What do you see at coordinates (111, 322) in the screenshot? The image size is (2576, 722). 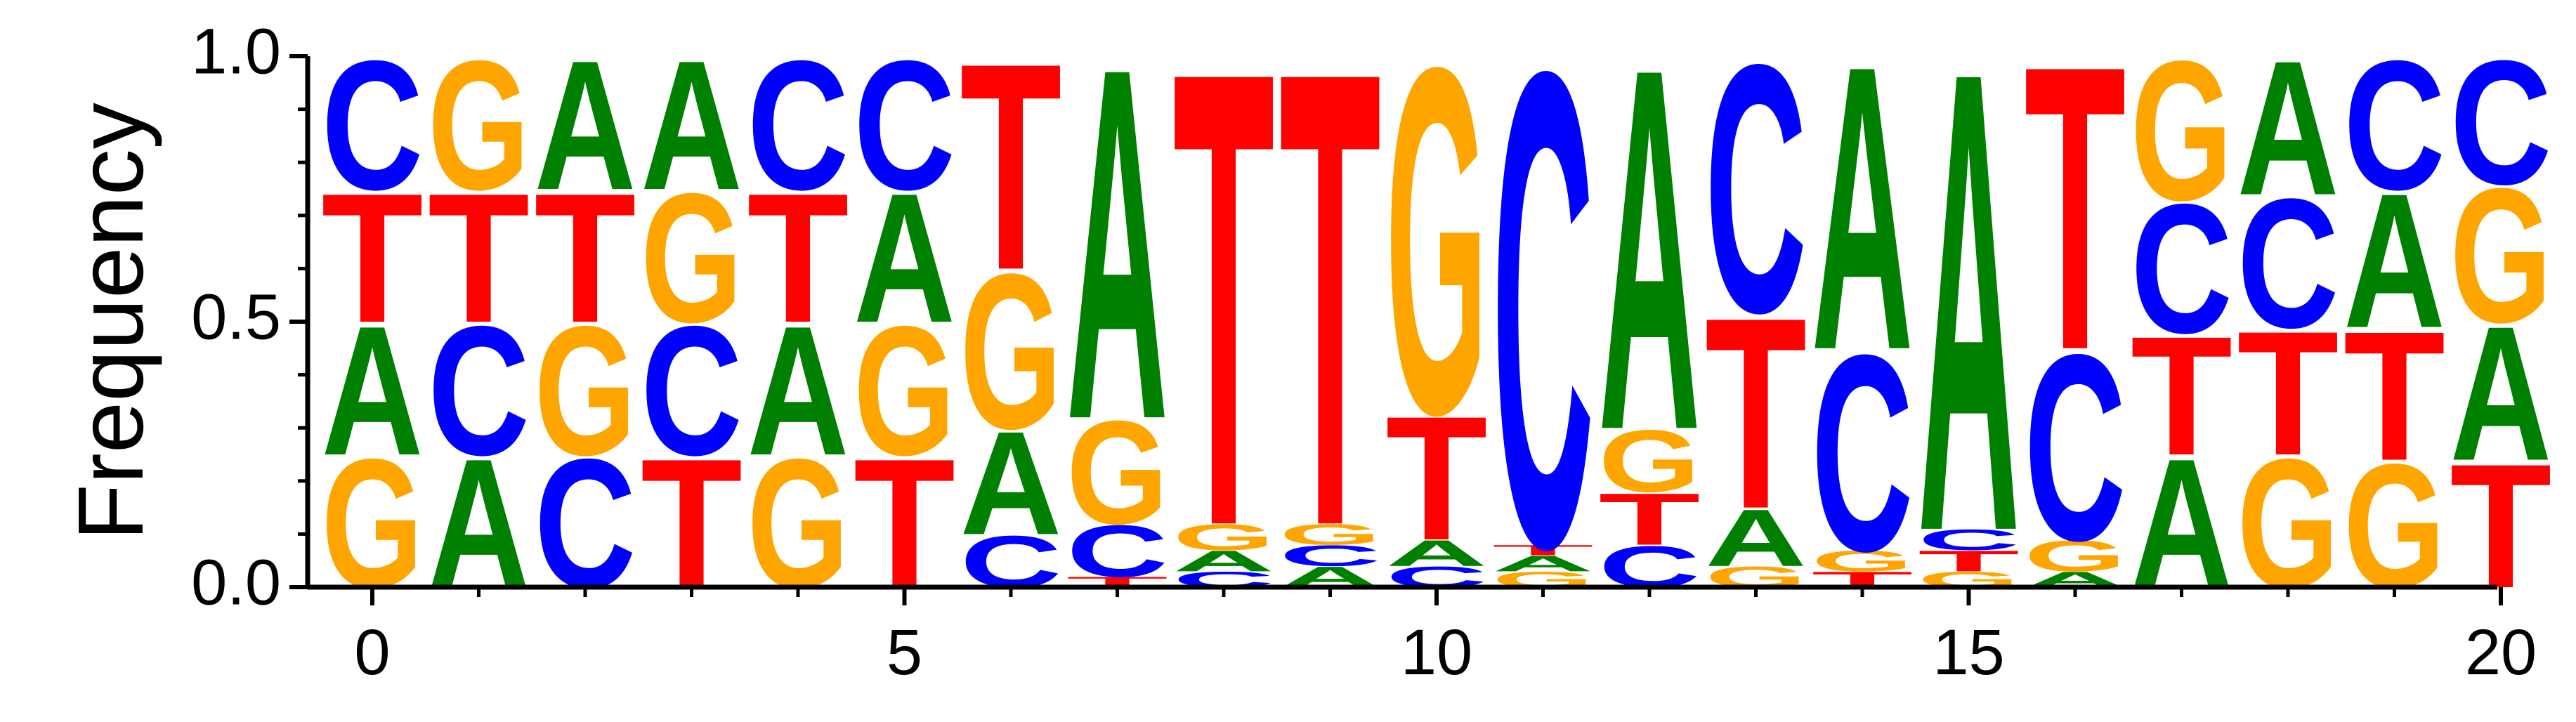 I see `y-axis-title: Frequency` at bounding box center [111, 322].